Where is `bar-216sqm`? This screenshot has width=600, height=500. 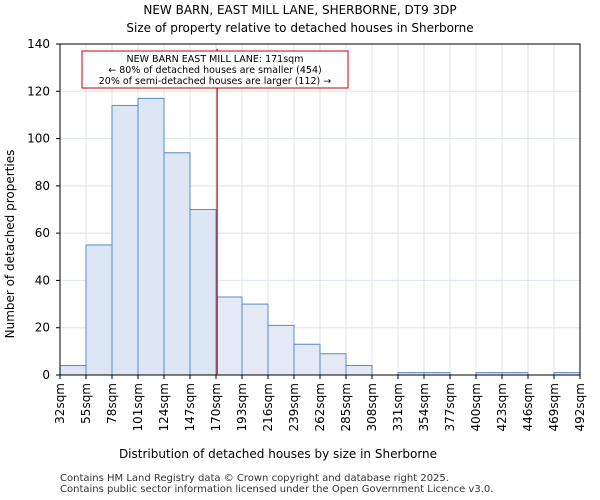 bar-216sqm is located at coordinates (281, 350).